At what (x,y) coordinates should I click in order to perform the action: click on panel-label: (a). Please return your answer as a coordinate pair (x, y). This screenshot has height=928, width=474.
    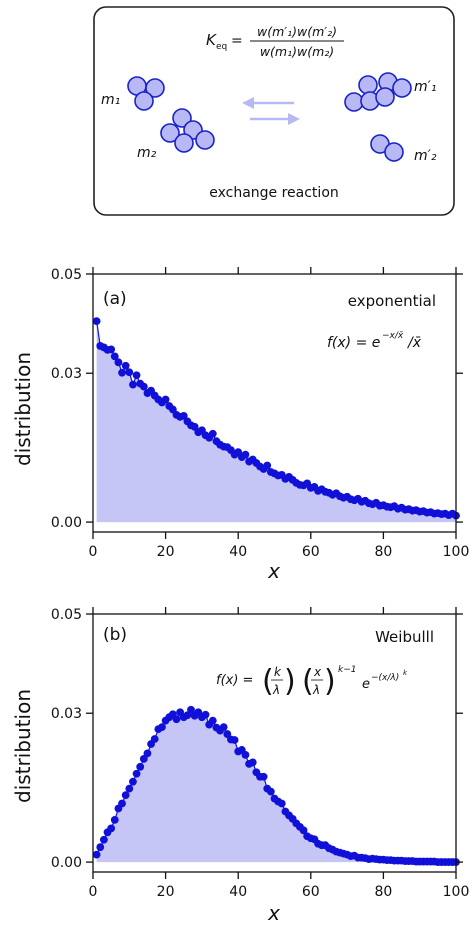
    Looking at the image, I should click on (115, 299).